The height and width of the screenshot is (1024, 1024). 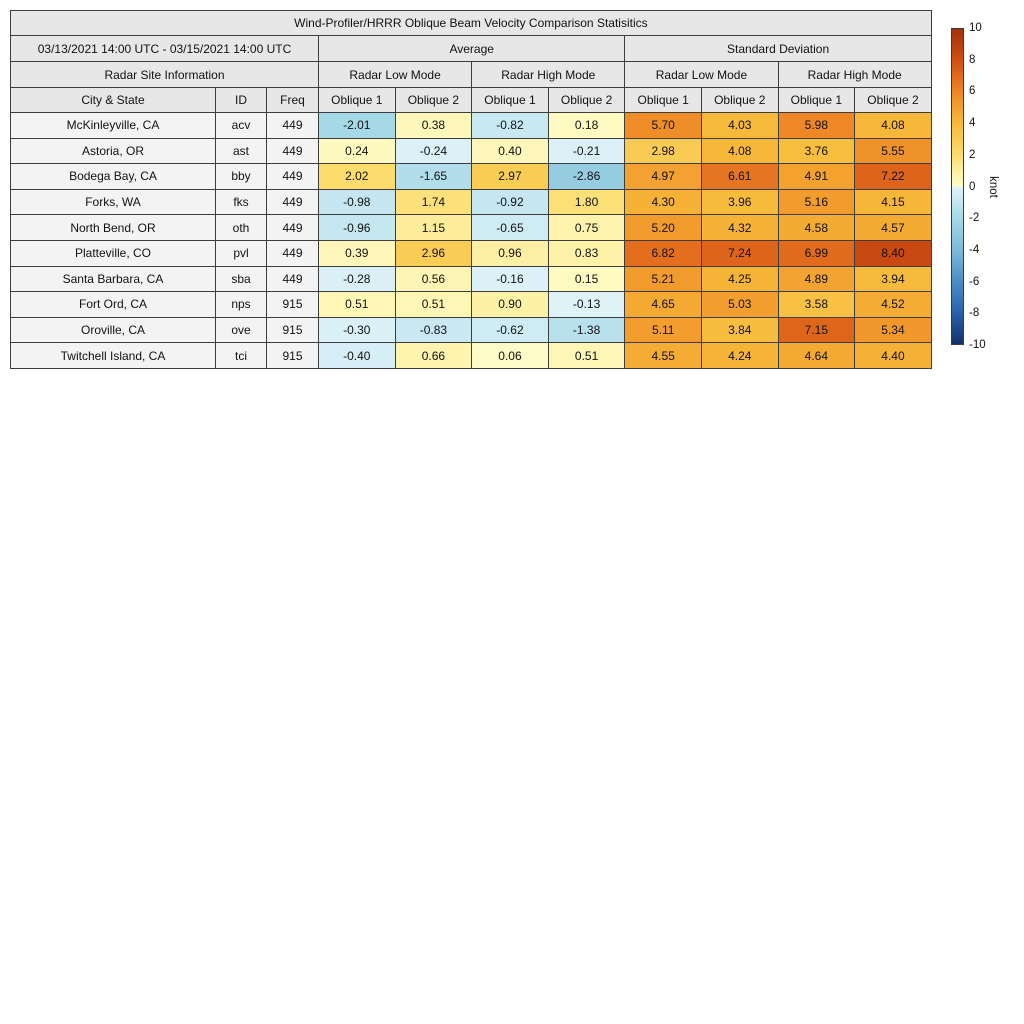 I want to click on value-cell: 4.40, so click(x=893, y=355).